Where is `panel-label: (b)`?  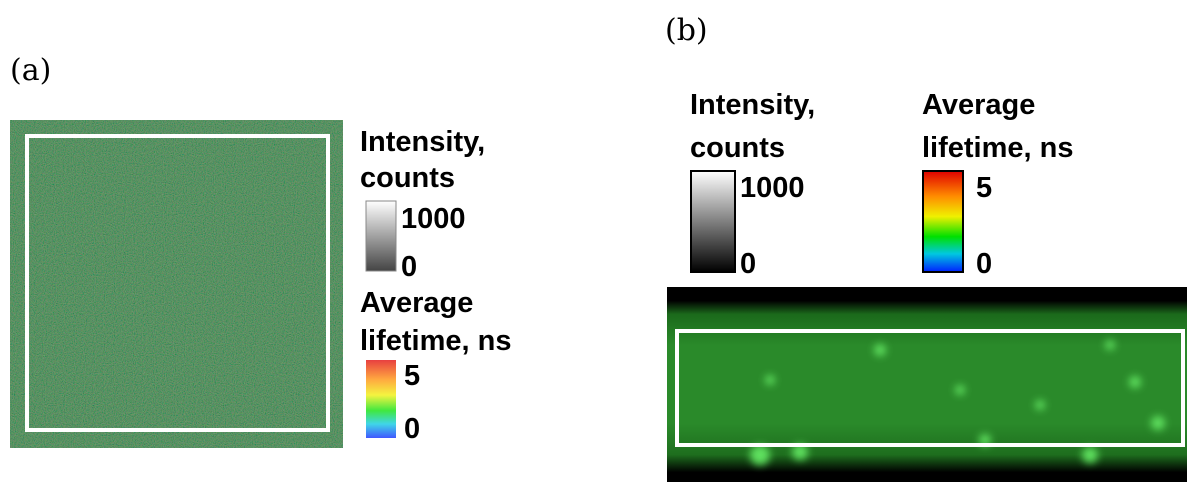
panel-label: (b) is located at coordinates (686, 30).